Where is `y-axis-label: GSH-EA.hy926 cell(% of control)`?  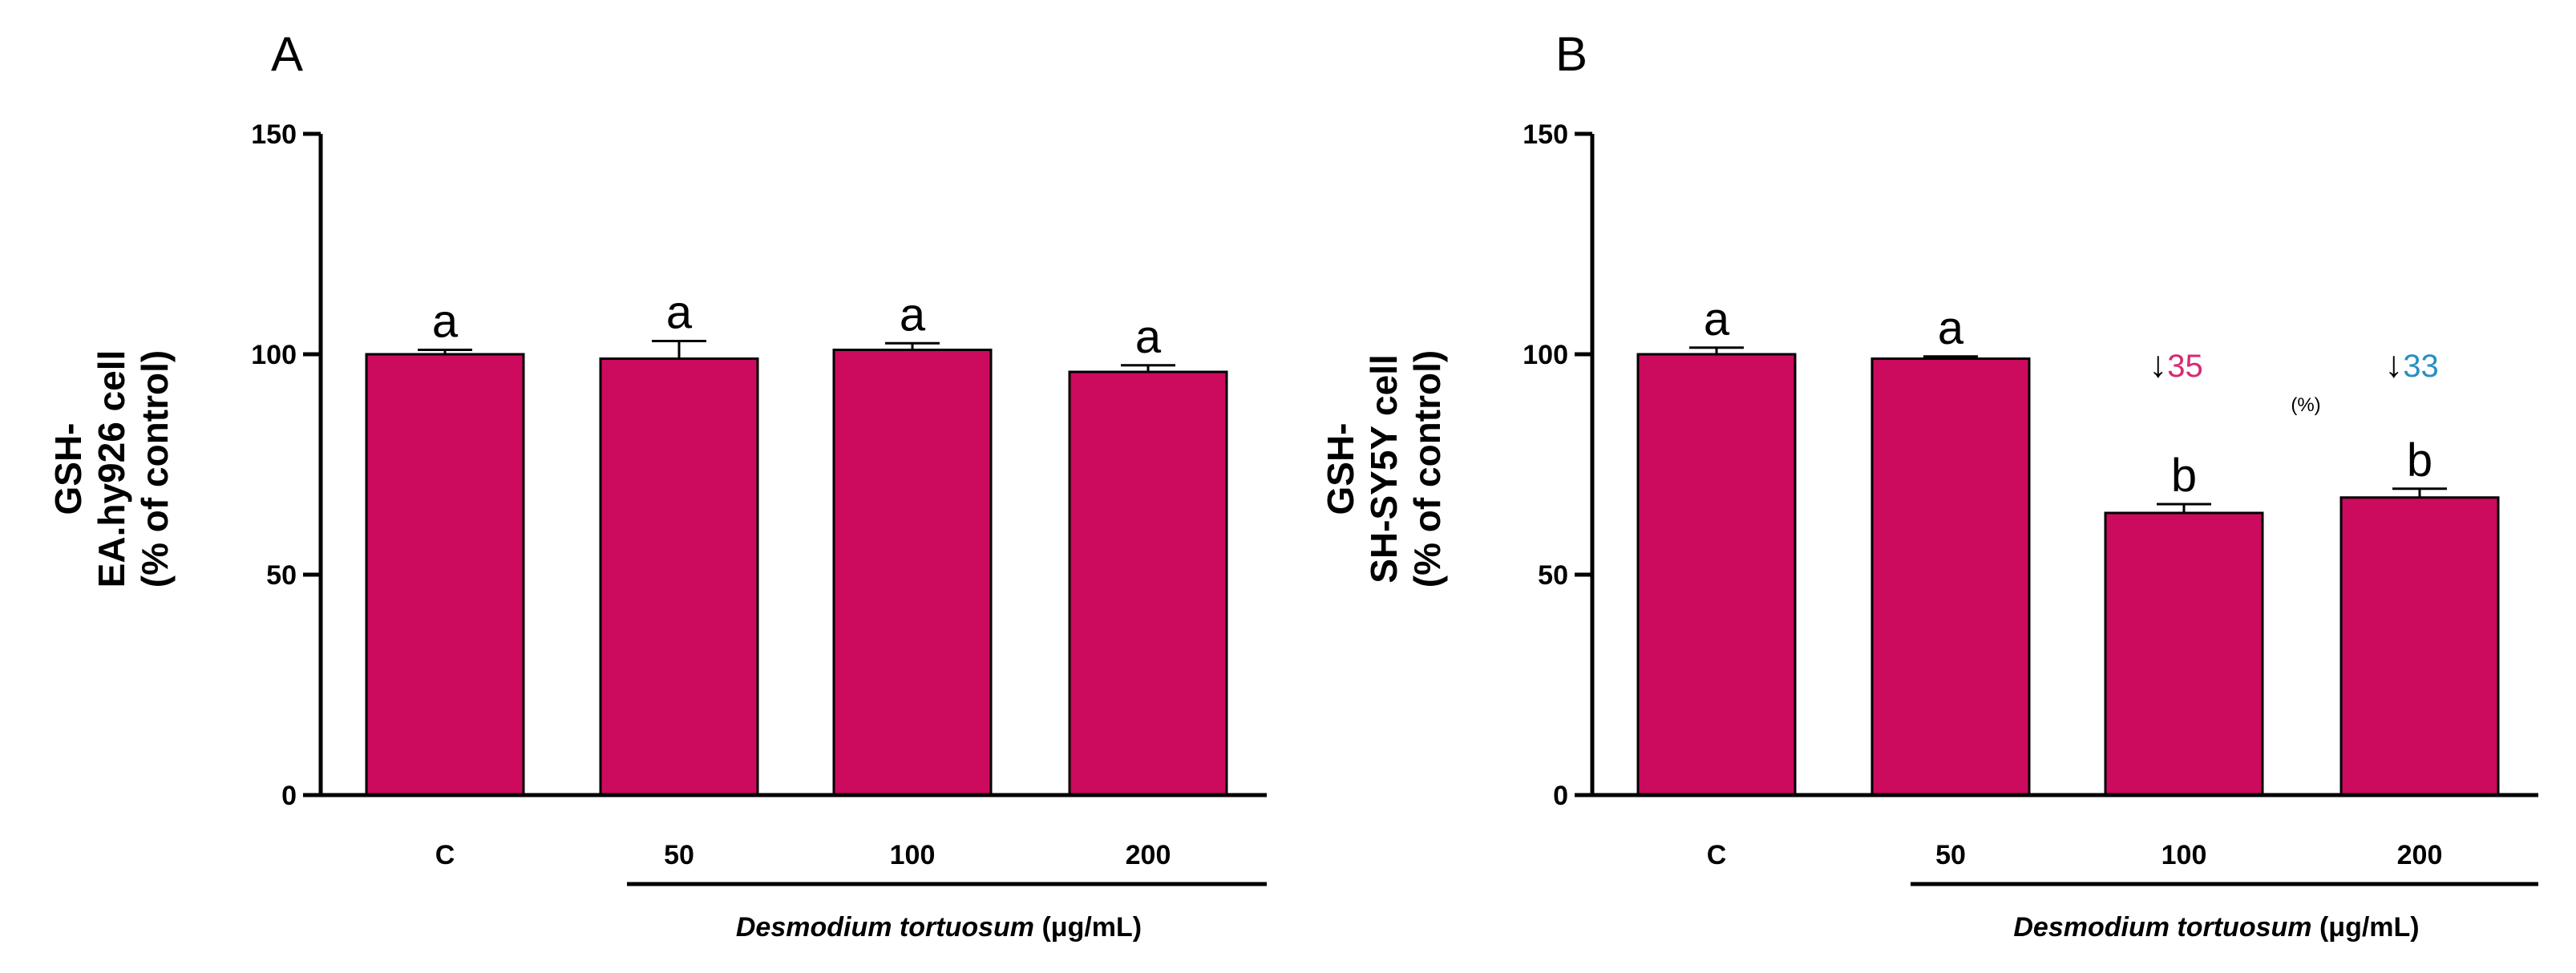 y-axis-label: GSH-EA.hy926 cell(% of control) is located at coordinates (111, 469).